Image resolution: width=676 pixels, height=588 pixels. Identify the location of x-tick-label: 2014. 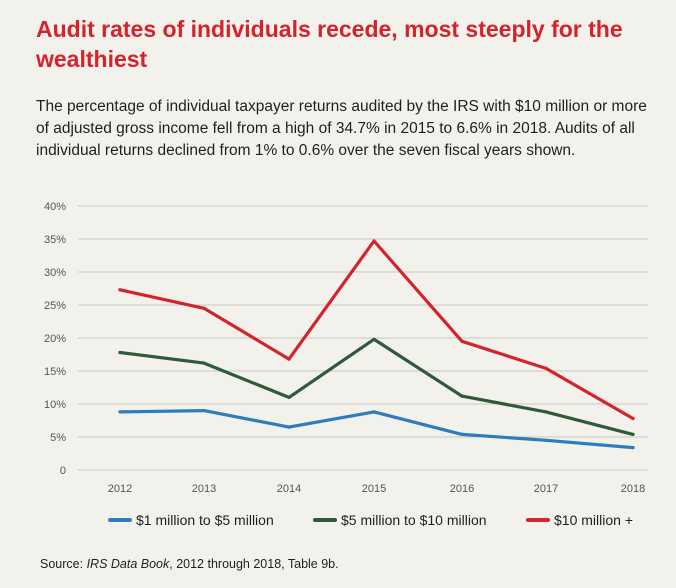
(289, 489).